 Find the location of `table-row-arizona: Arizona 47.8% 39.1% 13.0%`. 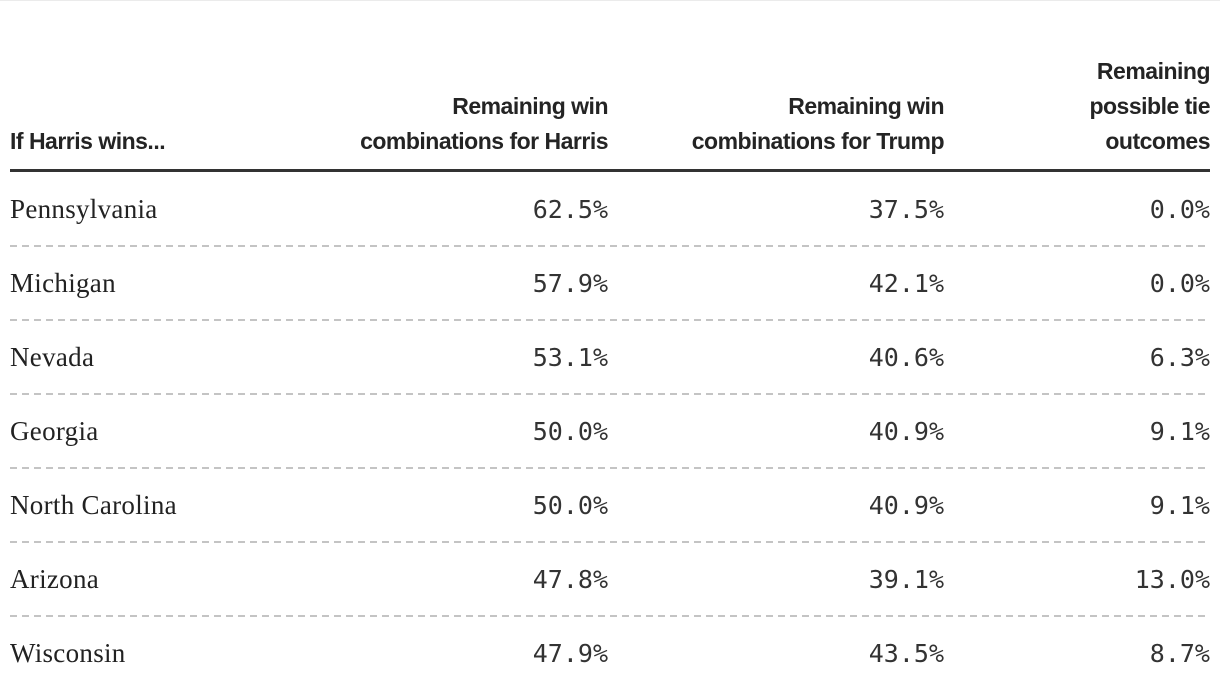

table-row-arizona: Arizona 47.8% 39.1% 13.0% is located at coordinates (610, 579).